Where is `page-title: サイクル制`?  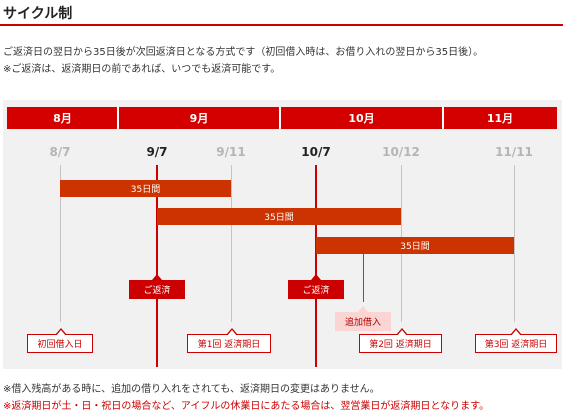 page-title: サイクル制 is located at coordinates (38, 14).